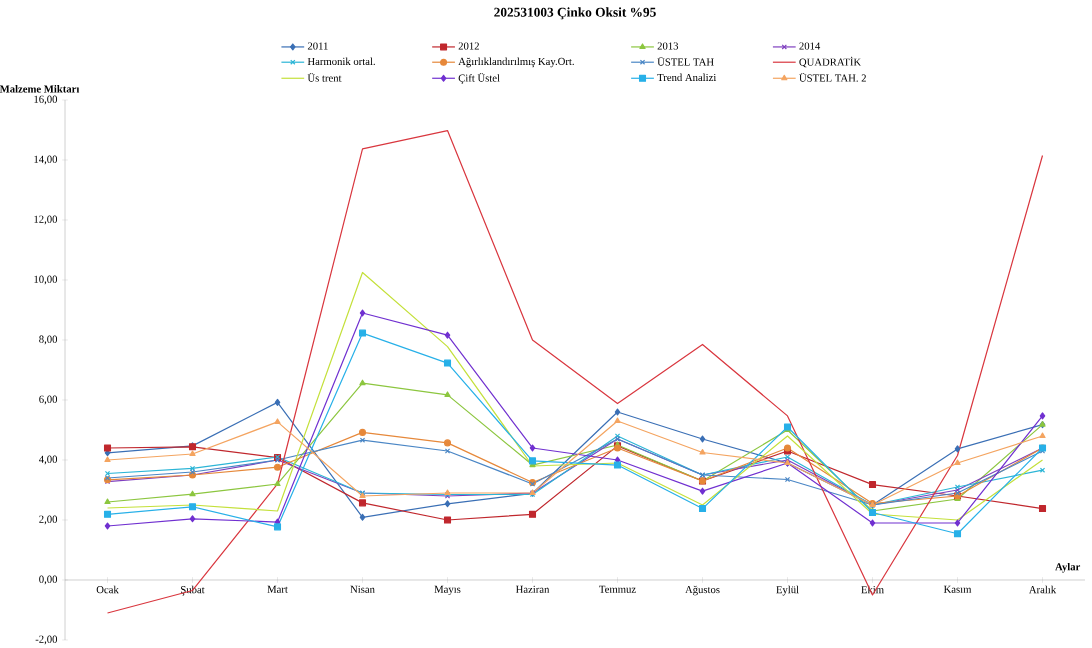  Describe the element at coordinates (40, 89) in the screenshot. I see `y-axis-title: Malzeme Miktarı` at that location.